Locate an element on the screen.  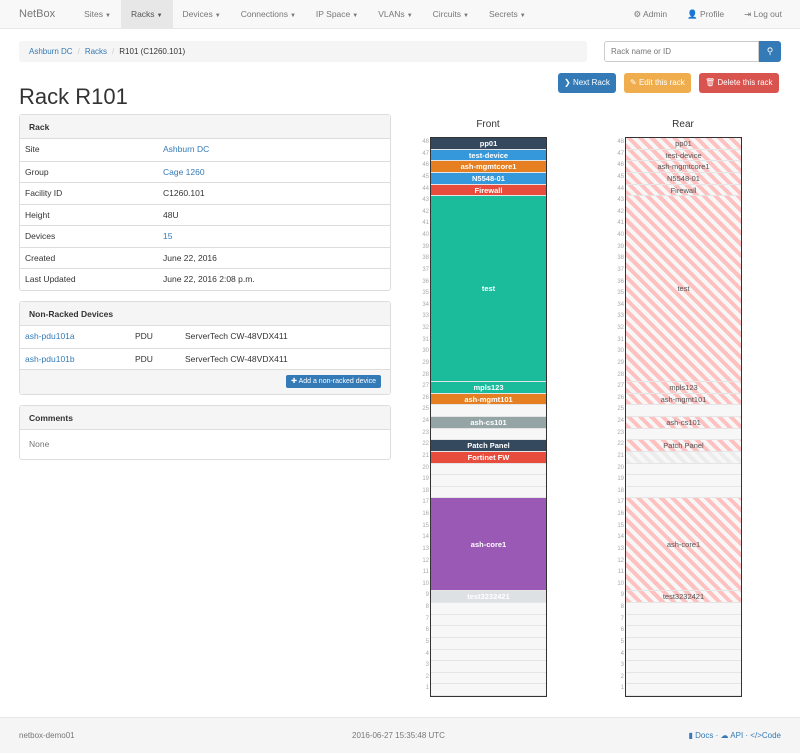
rear-device: ash-mgmtcore1 is located at coordinates (683, 167).